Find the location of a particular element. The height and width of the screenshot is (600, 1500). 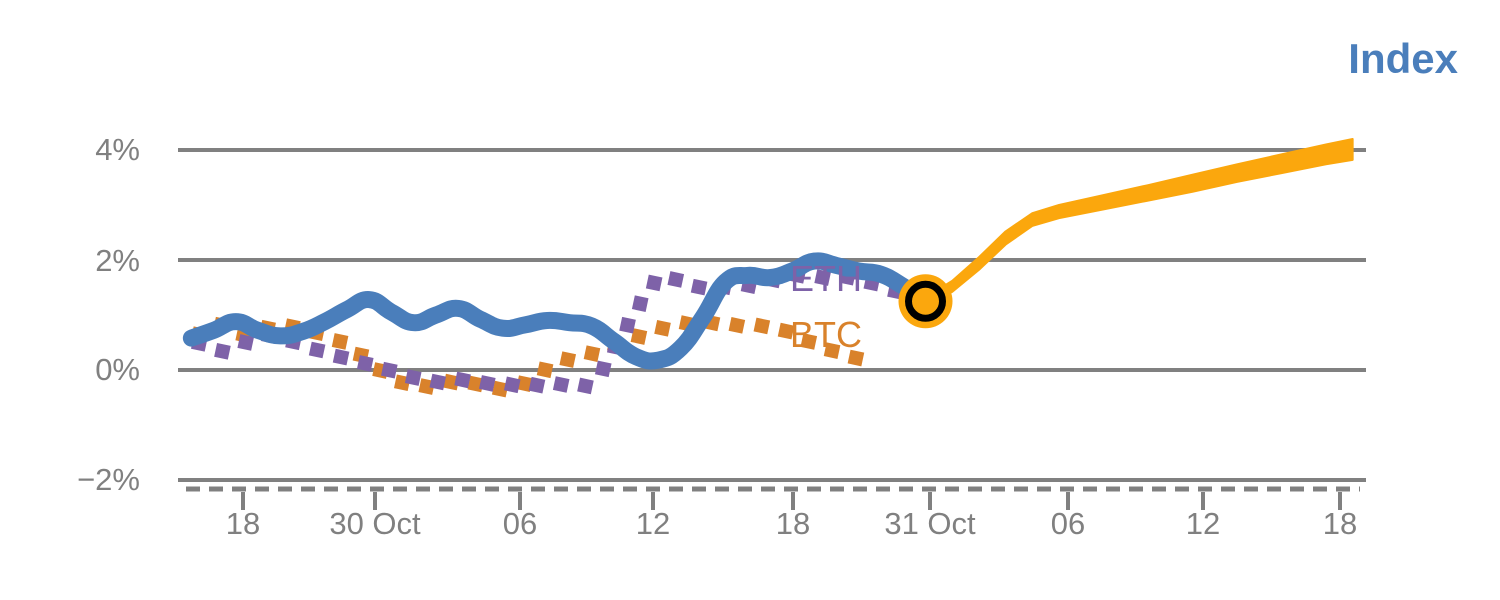

x-axis-ticks is located at coordinates (791, 501).